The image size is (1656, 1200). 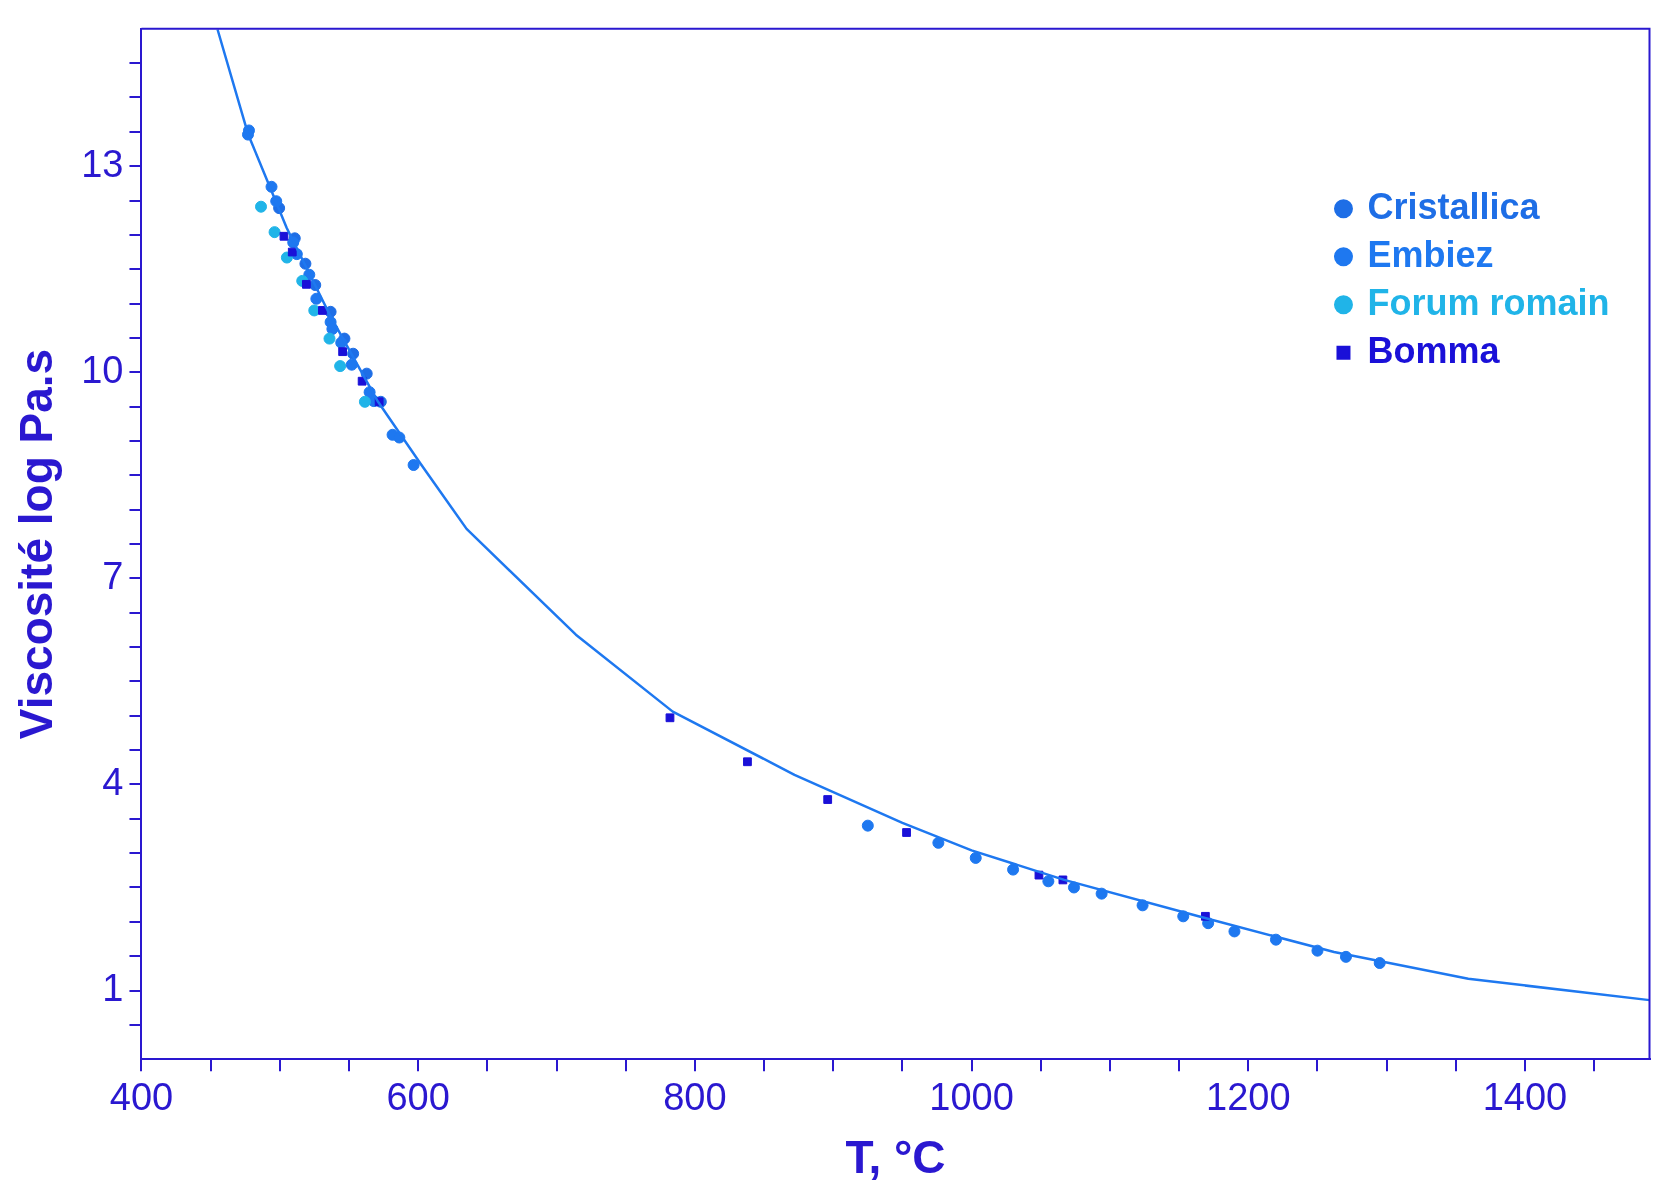 What do you see at coordinates (113, 781) in the screenshot?
I see `y-tick-label: 4` at bounding box center [113, 781].